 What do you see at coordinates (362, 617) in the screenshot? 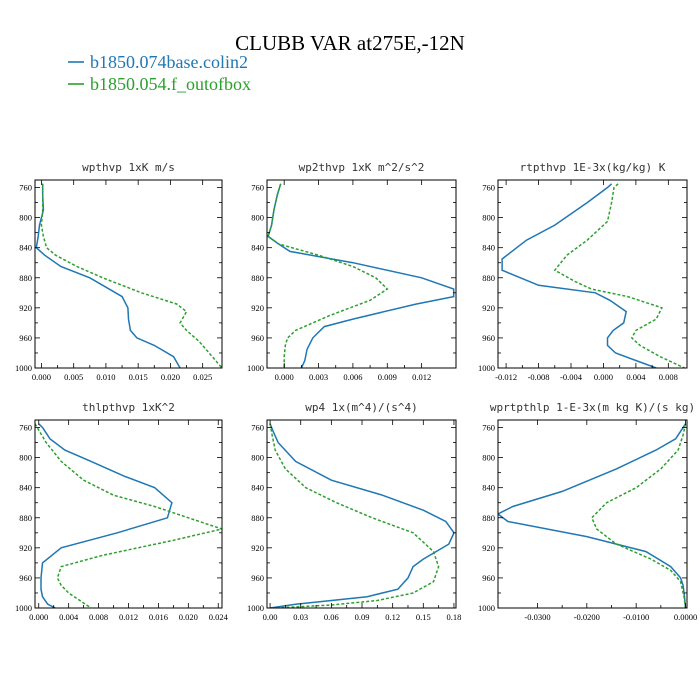
I see `x-tick-label: 0.09` at bounding box center [362, 617].